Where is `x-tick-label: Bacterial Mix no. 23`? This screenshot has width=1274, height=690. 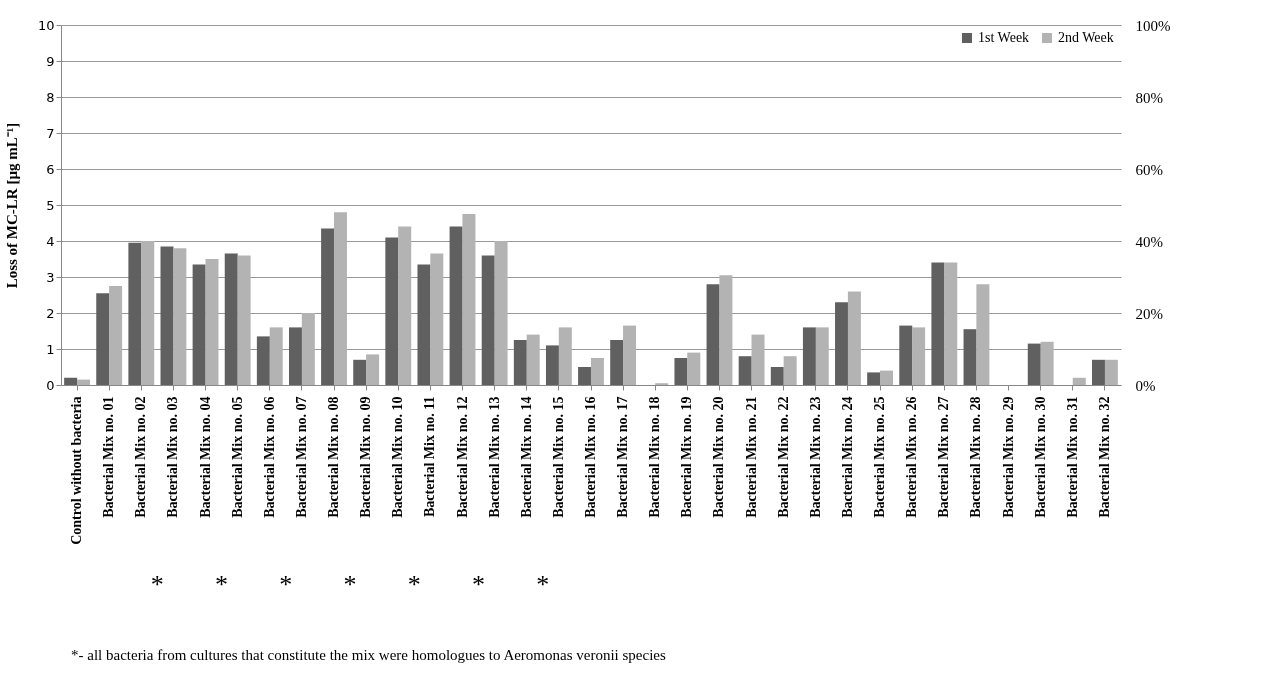
x-tick-label: Bacterial Mix no. 23 is located at coordinates (815, 457).